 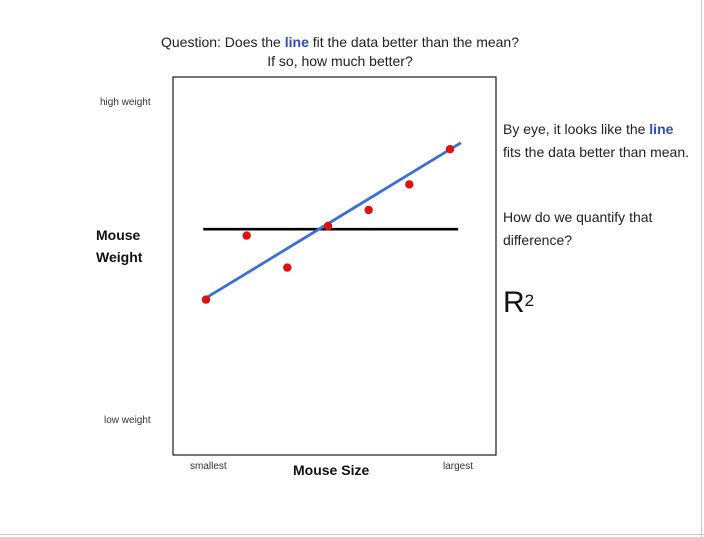 I want to click on question-line-2: If so, how much better?, so click(x=340, y=61).